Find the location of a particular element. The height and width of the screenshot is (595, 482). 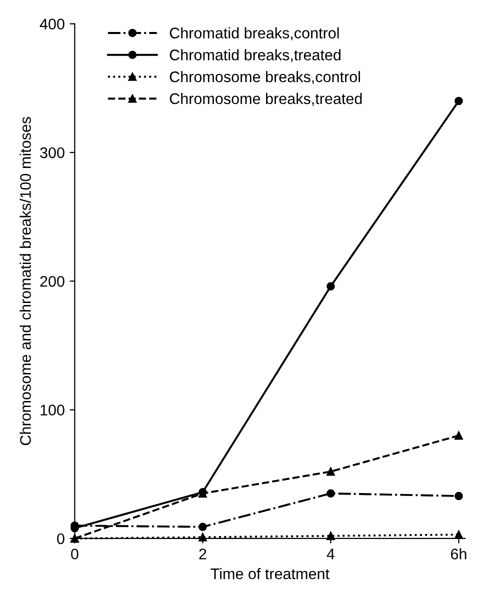

legend-label: Chromatid breaks,control is located at coordinates (254, 33).